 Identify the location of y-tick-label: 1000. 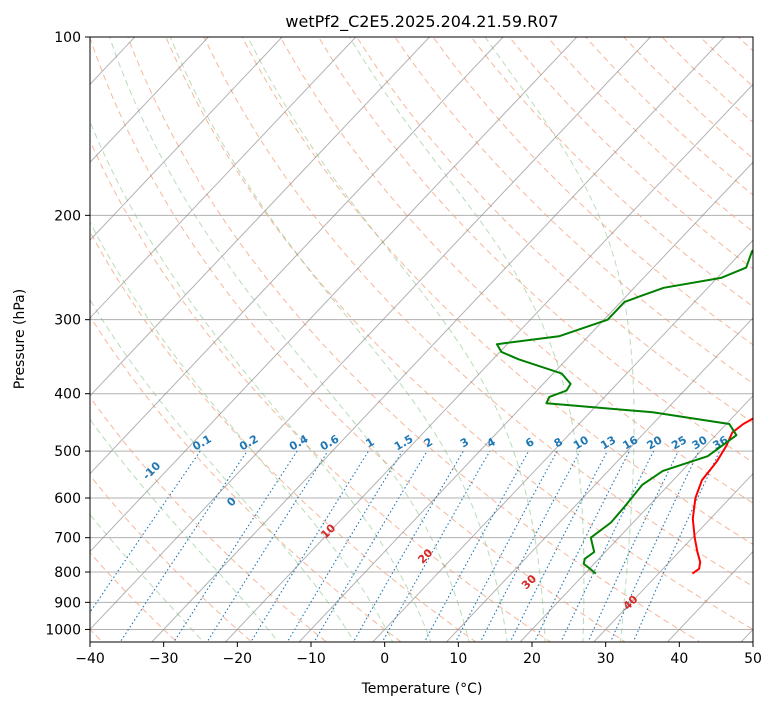
(63, 630).